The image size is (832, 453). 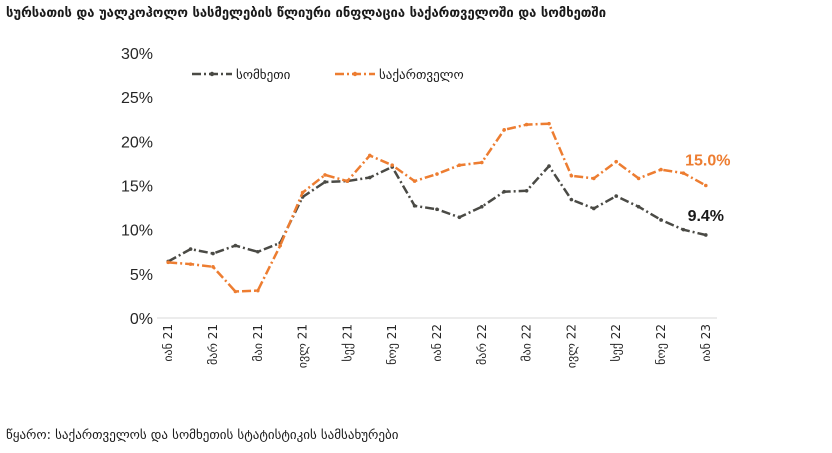 I want to click on legend: სომხეთი საქართველო, so click(x=328, y=75).